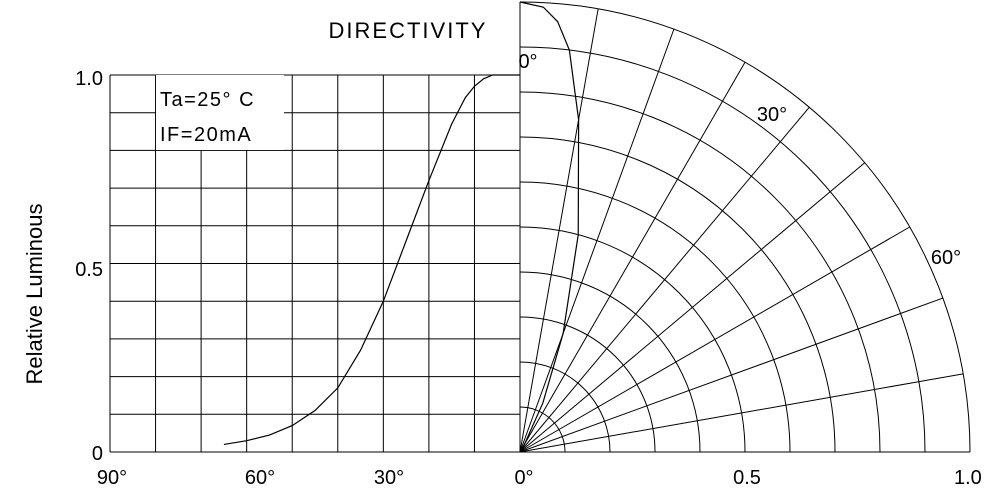 The image size is (986, 489). Describe the element at coordinates (89, 79) in the screenshot. I see `y-tick-label: 1.0` at that location.